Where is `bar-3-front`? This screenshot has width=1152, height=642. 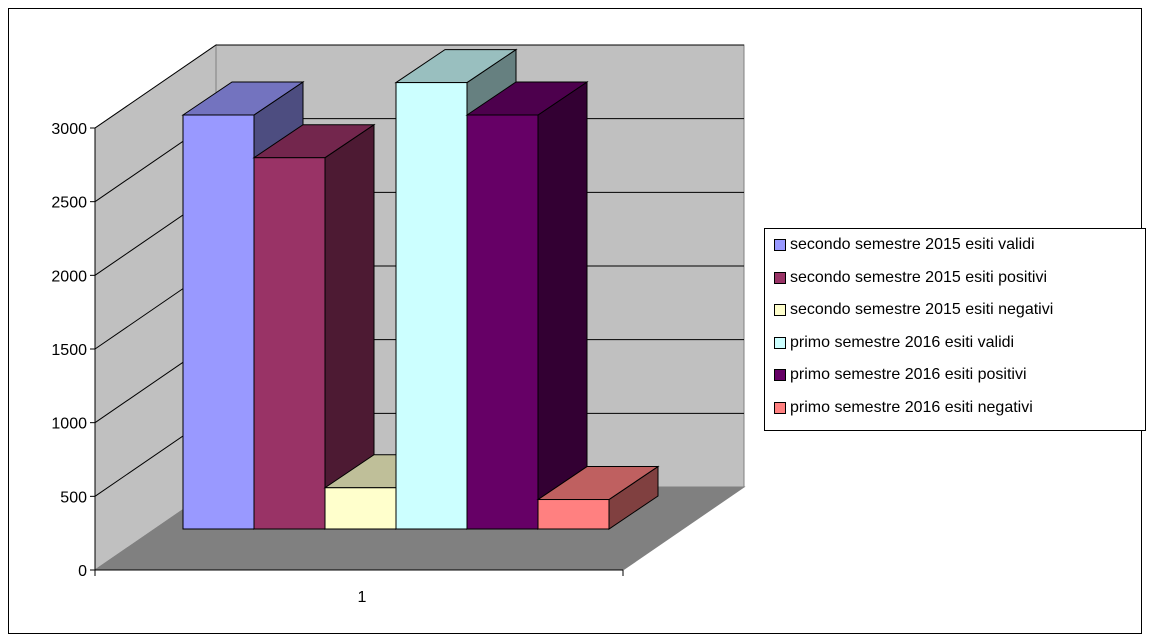
bar-3-front is located at coordinates (360, 508).